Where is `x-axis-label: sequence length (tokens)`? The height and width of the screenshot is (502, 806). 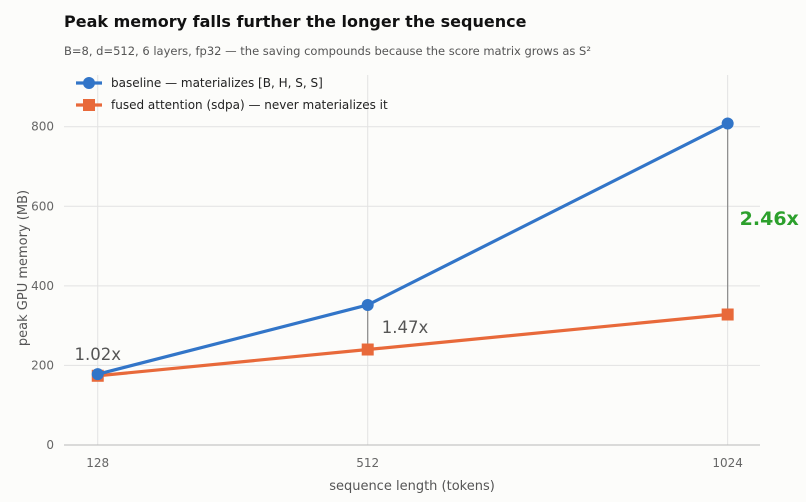 x-axis-label: sequence length (tokens) is located at coordinates (412, 486).